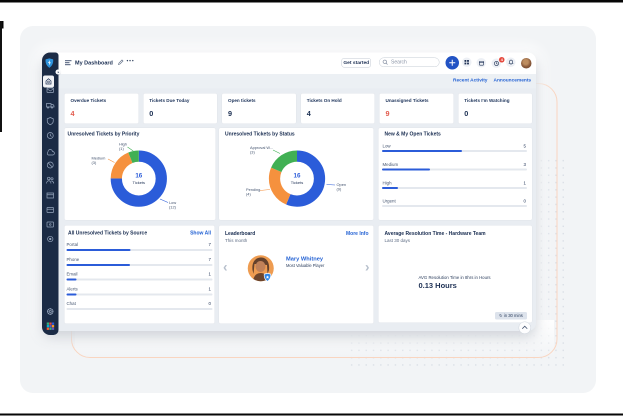  What do you see at coordinates (342, 184) in the screenshot?
I see `svg-text: Open` at bounding box center [342, 184].